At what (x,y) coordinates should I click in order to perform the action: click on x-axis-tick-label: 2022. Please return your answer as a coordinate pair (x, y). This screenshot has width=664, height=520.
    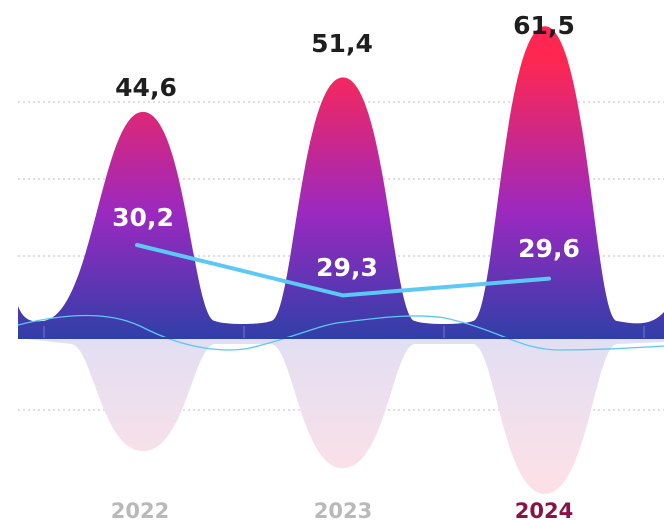
    Looking at the image, I should click on (140, 509).